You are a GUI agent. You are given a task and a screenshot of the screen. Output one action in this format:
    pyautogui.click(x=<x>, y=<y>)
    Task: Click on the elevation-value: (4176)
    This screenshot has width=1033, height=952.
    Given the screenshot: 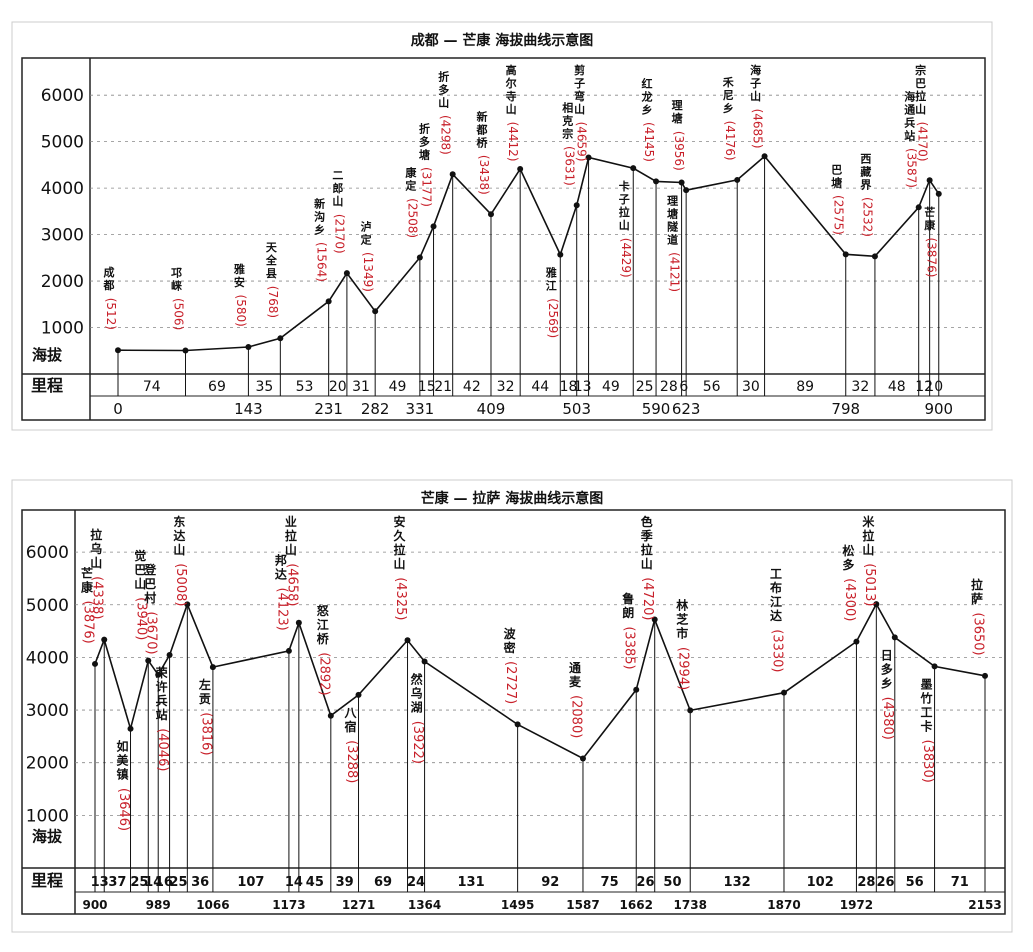 What is the action you would take?
    pyautogui.click(x=730, y=141)
    